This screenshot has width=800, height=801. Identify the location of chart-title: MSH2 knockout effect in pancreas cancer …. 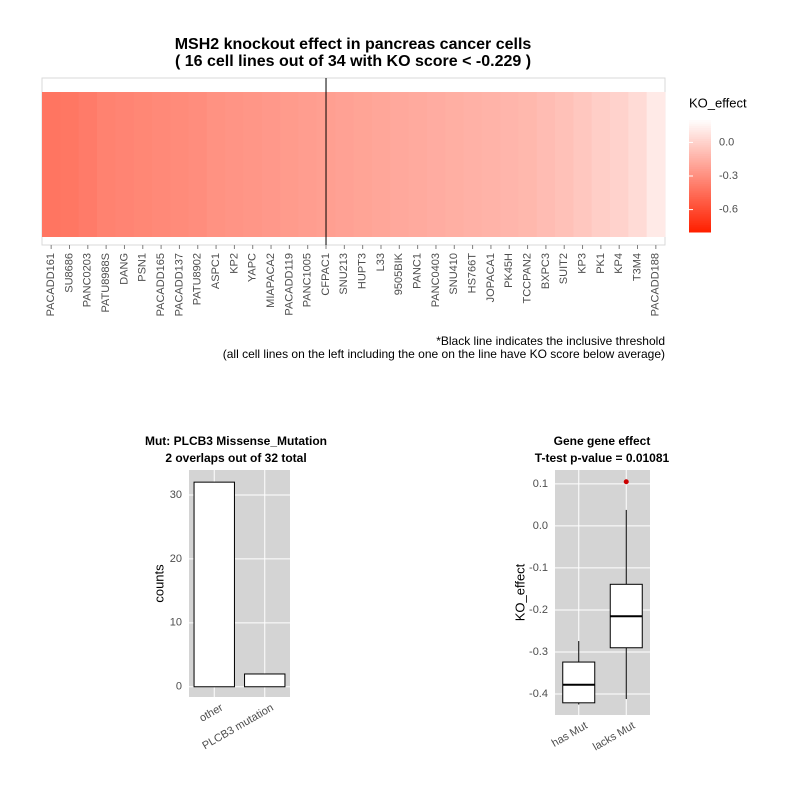
(353, 44).